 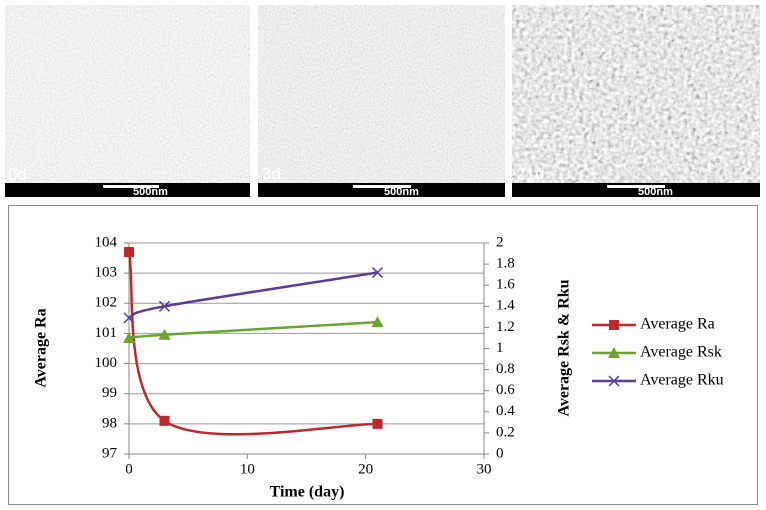 I want to click on sem-panel: 0d 500nm, so click(x=127, y=101).